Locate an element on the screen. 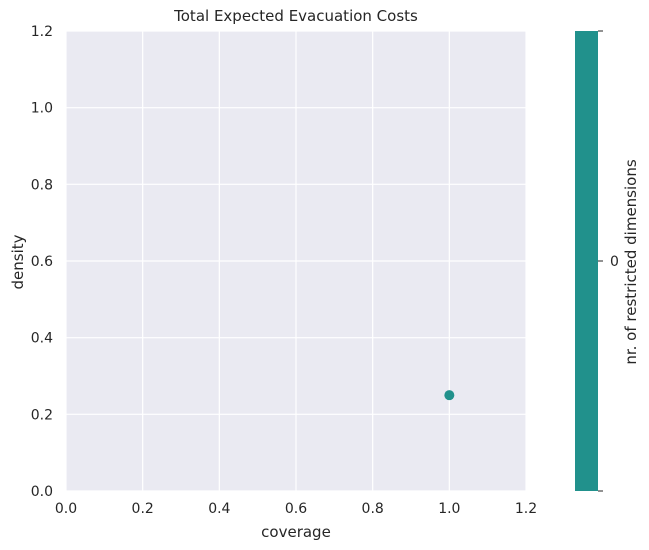 The height and width of the screenshot is (550, 649). colorbar-tick-label: 0 is located at coordinates (614, 262).